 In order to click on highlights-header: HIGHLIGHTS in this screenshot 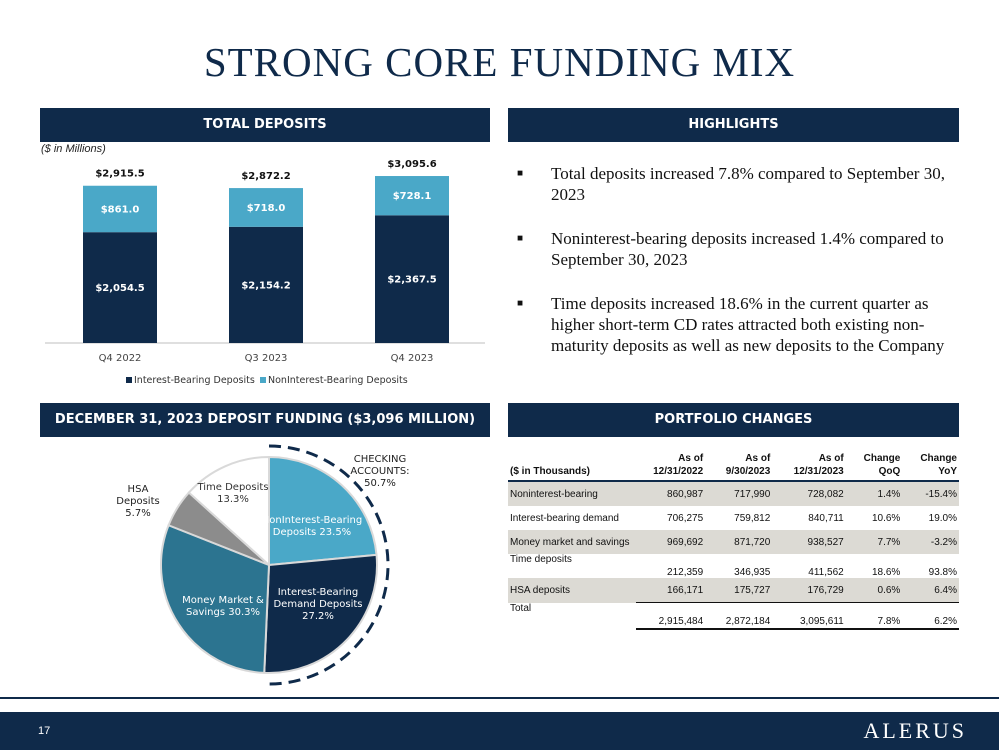, I will do `click(733, 125)`.